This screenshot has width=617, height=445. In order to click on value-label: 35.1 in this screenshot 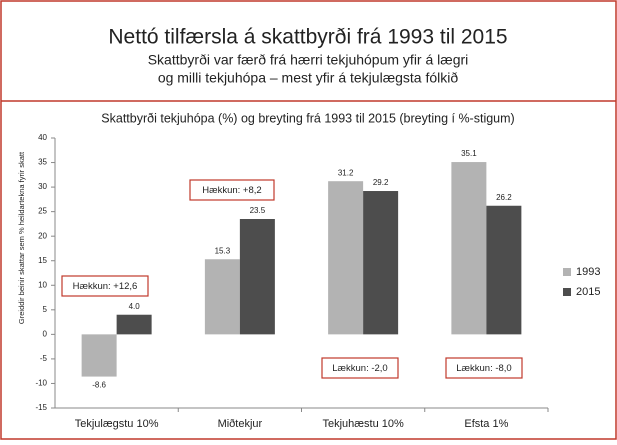, I will do `click(469, 153)`.